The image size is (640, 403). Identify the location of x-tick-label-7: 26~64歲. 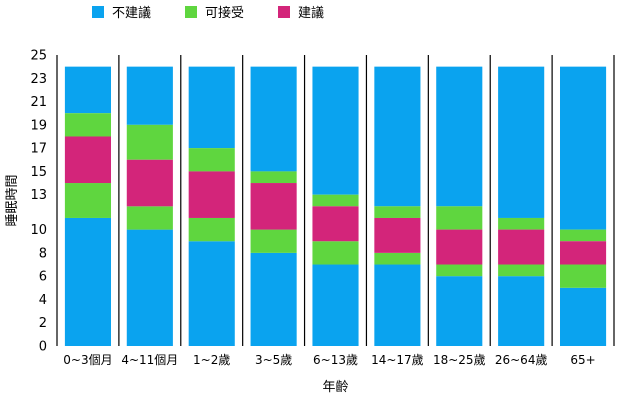
(521, 360).